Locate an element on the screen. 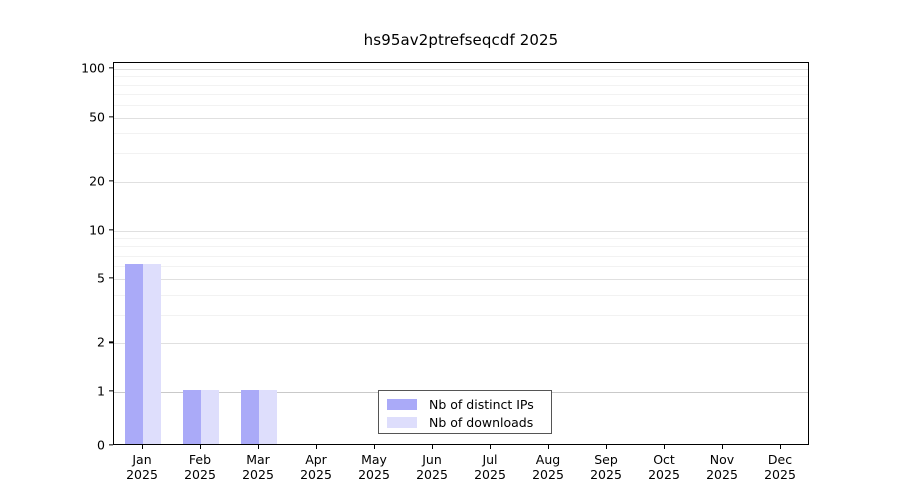 The image size is (900, 500). x-axis-tick-month: May is located at coordinates (374, 459).